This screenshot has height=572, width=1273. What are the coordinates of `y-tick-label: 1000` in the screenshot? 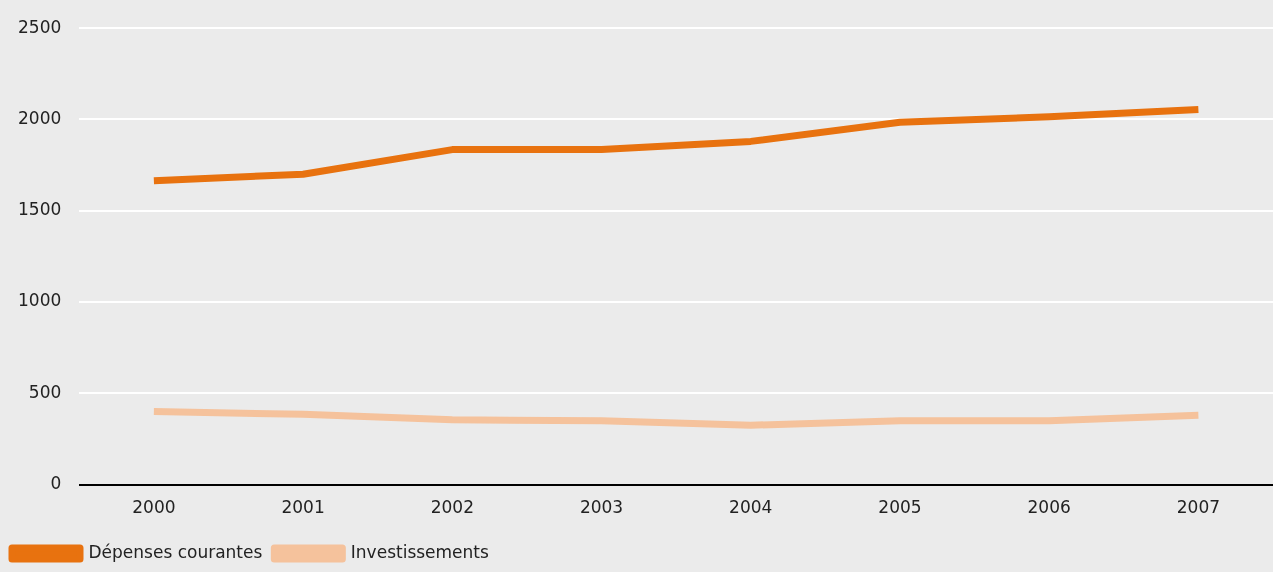 It's located at (40, 300).